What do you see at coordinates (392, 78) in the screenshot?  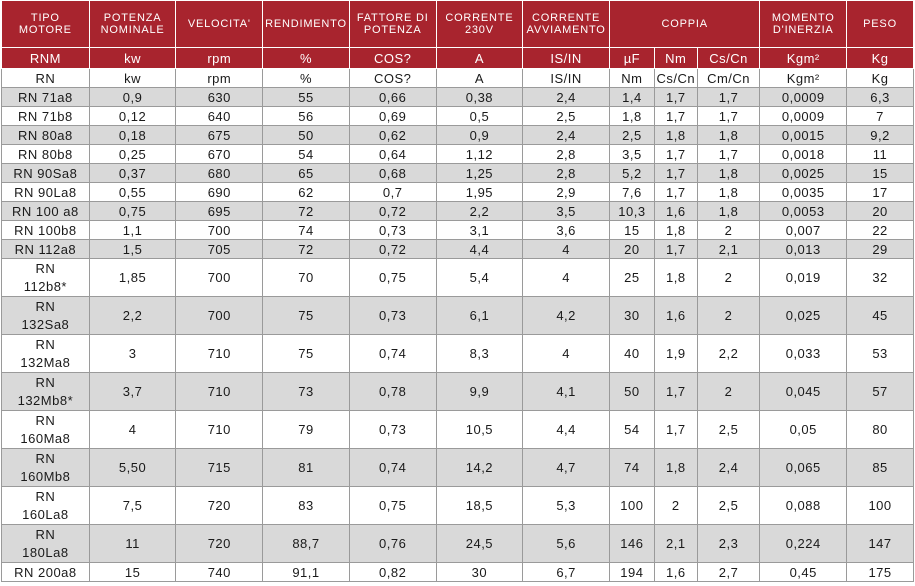 I see `subunit-cell: COS?` at bounding box center [392, 78].